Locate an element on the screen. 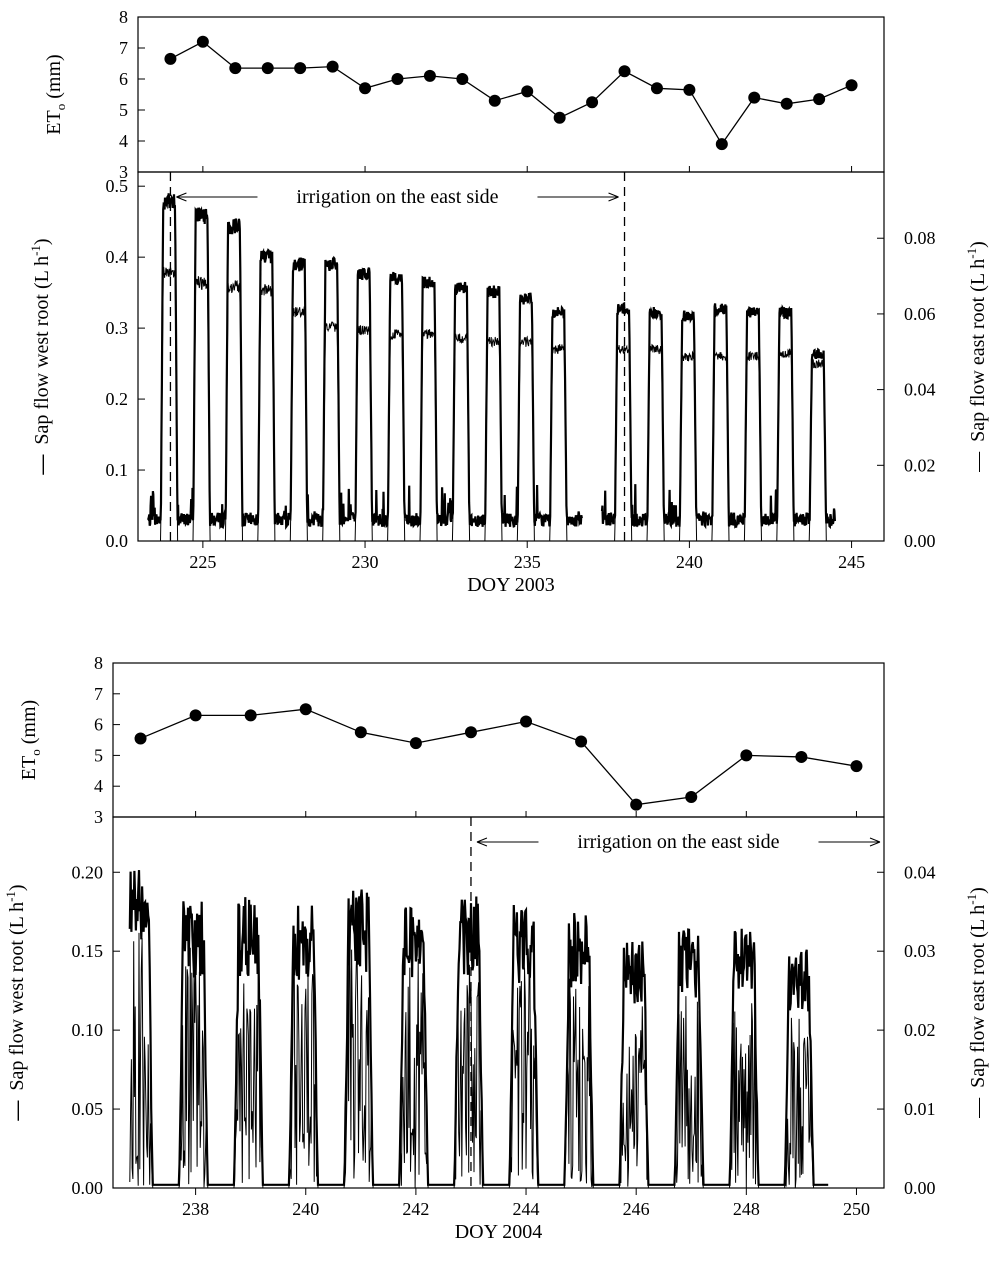 The image size is (999, 1273). irrigation-annotation: irrigation on the east side is located at coordinates (397, 197).